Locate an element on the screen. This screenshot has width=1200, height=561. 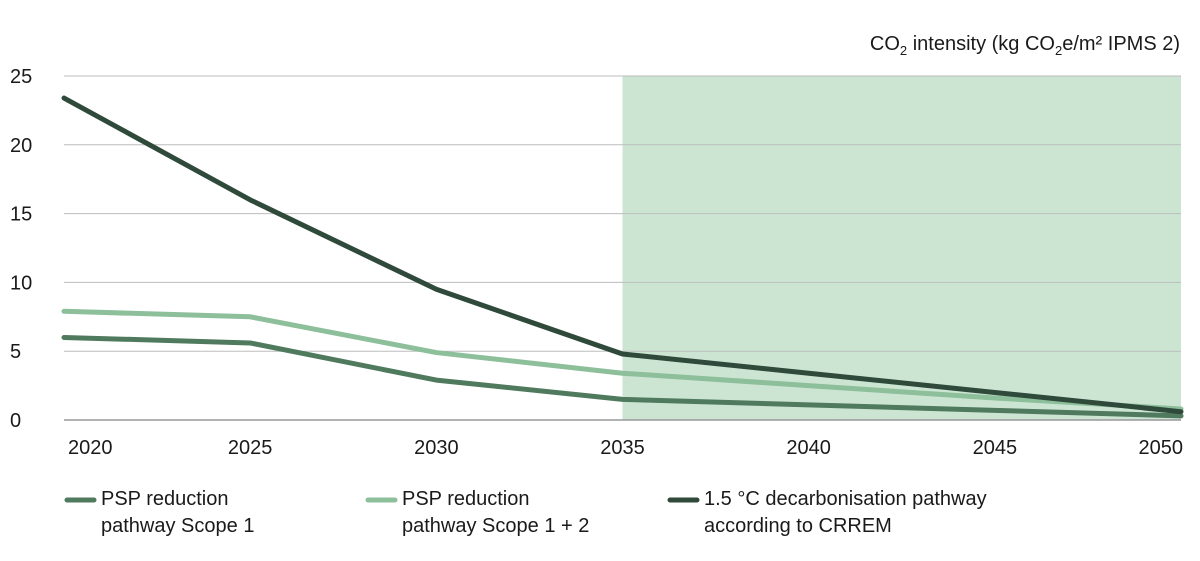
y-tick-label: 15 is located at coordinates (21, 215).